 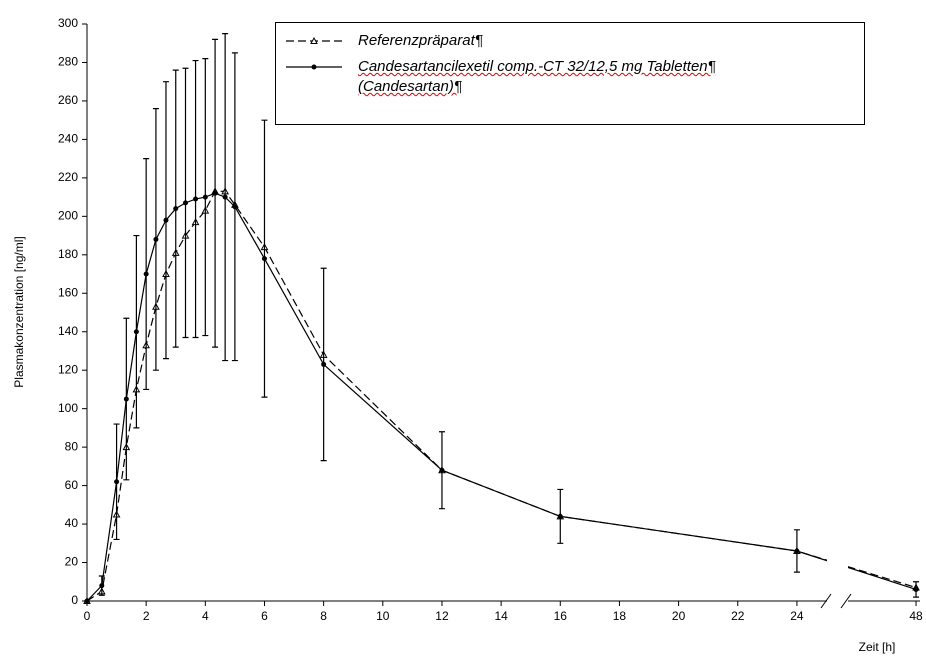 What do you see at coordinates (87, 616) in the screenshot?
I see `x-tick-label: 0` at bounding box center [87, 616].